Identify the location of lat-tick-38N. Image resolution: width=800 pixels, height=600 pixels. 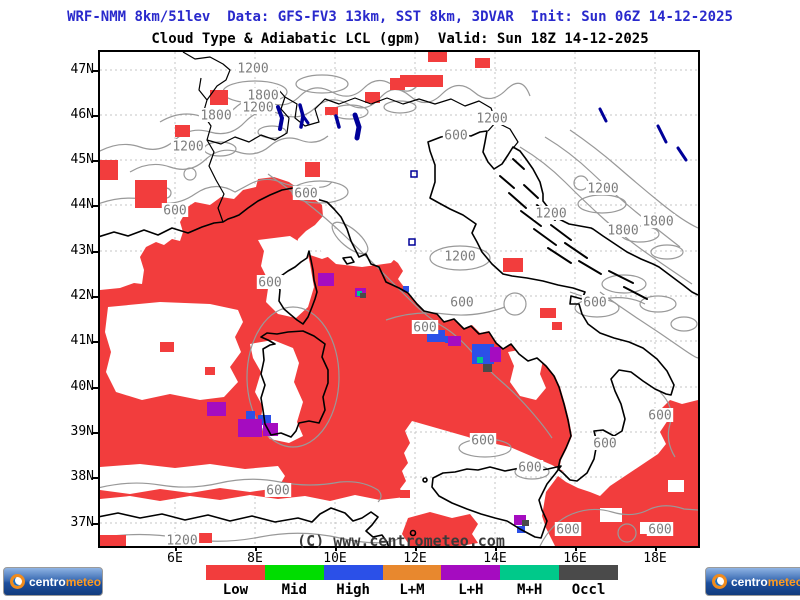
(96, 478).